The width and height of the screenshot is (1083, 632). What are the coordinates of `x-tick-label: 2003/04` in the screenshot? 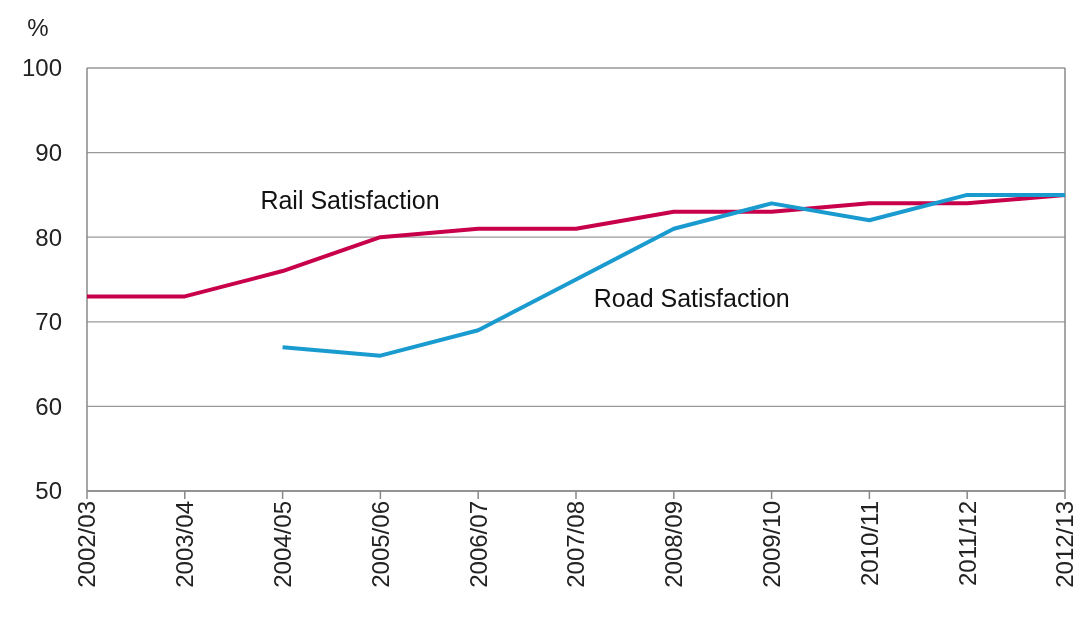 It's located at (185, 544).